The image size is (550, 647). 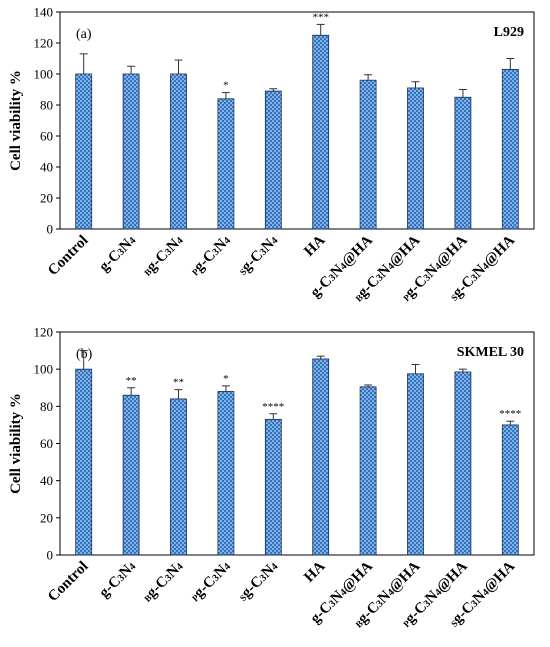 What do you see at coordinates (490, 352) in the screenshot?
I see `cell-line-label: SKMEL 30` at bounding box center [490, 352].